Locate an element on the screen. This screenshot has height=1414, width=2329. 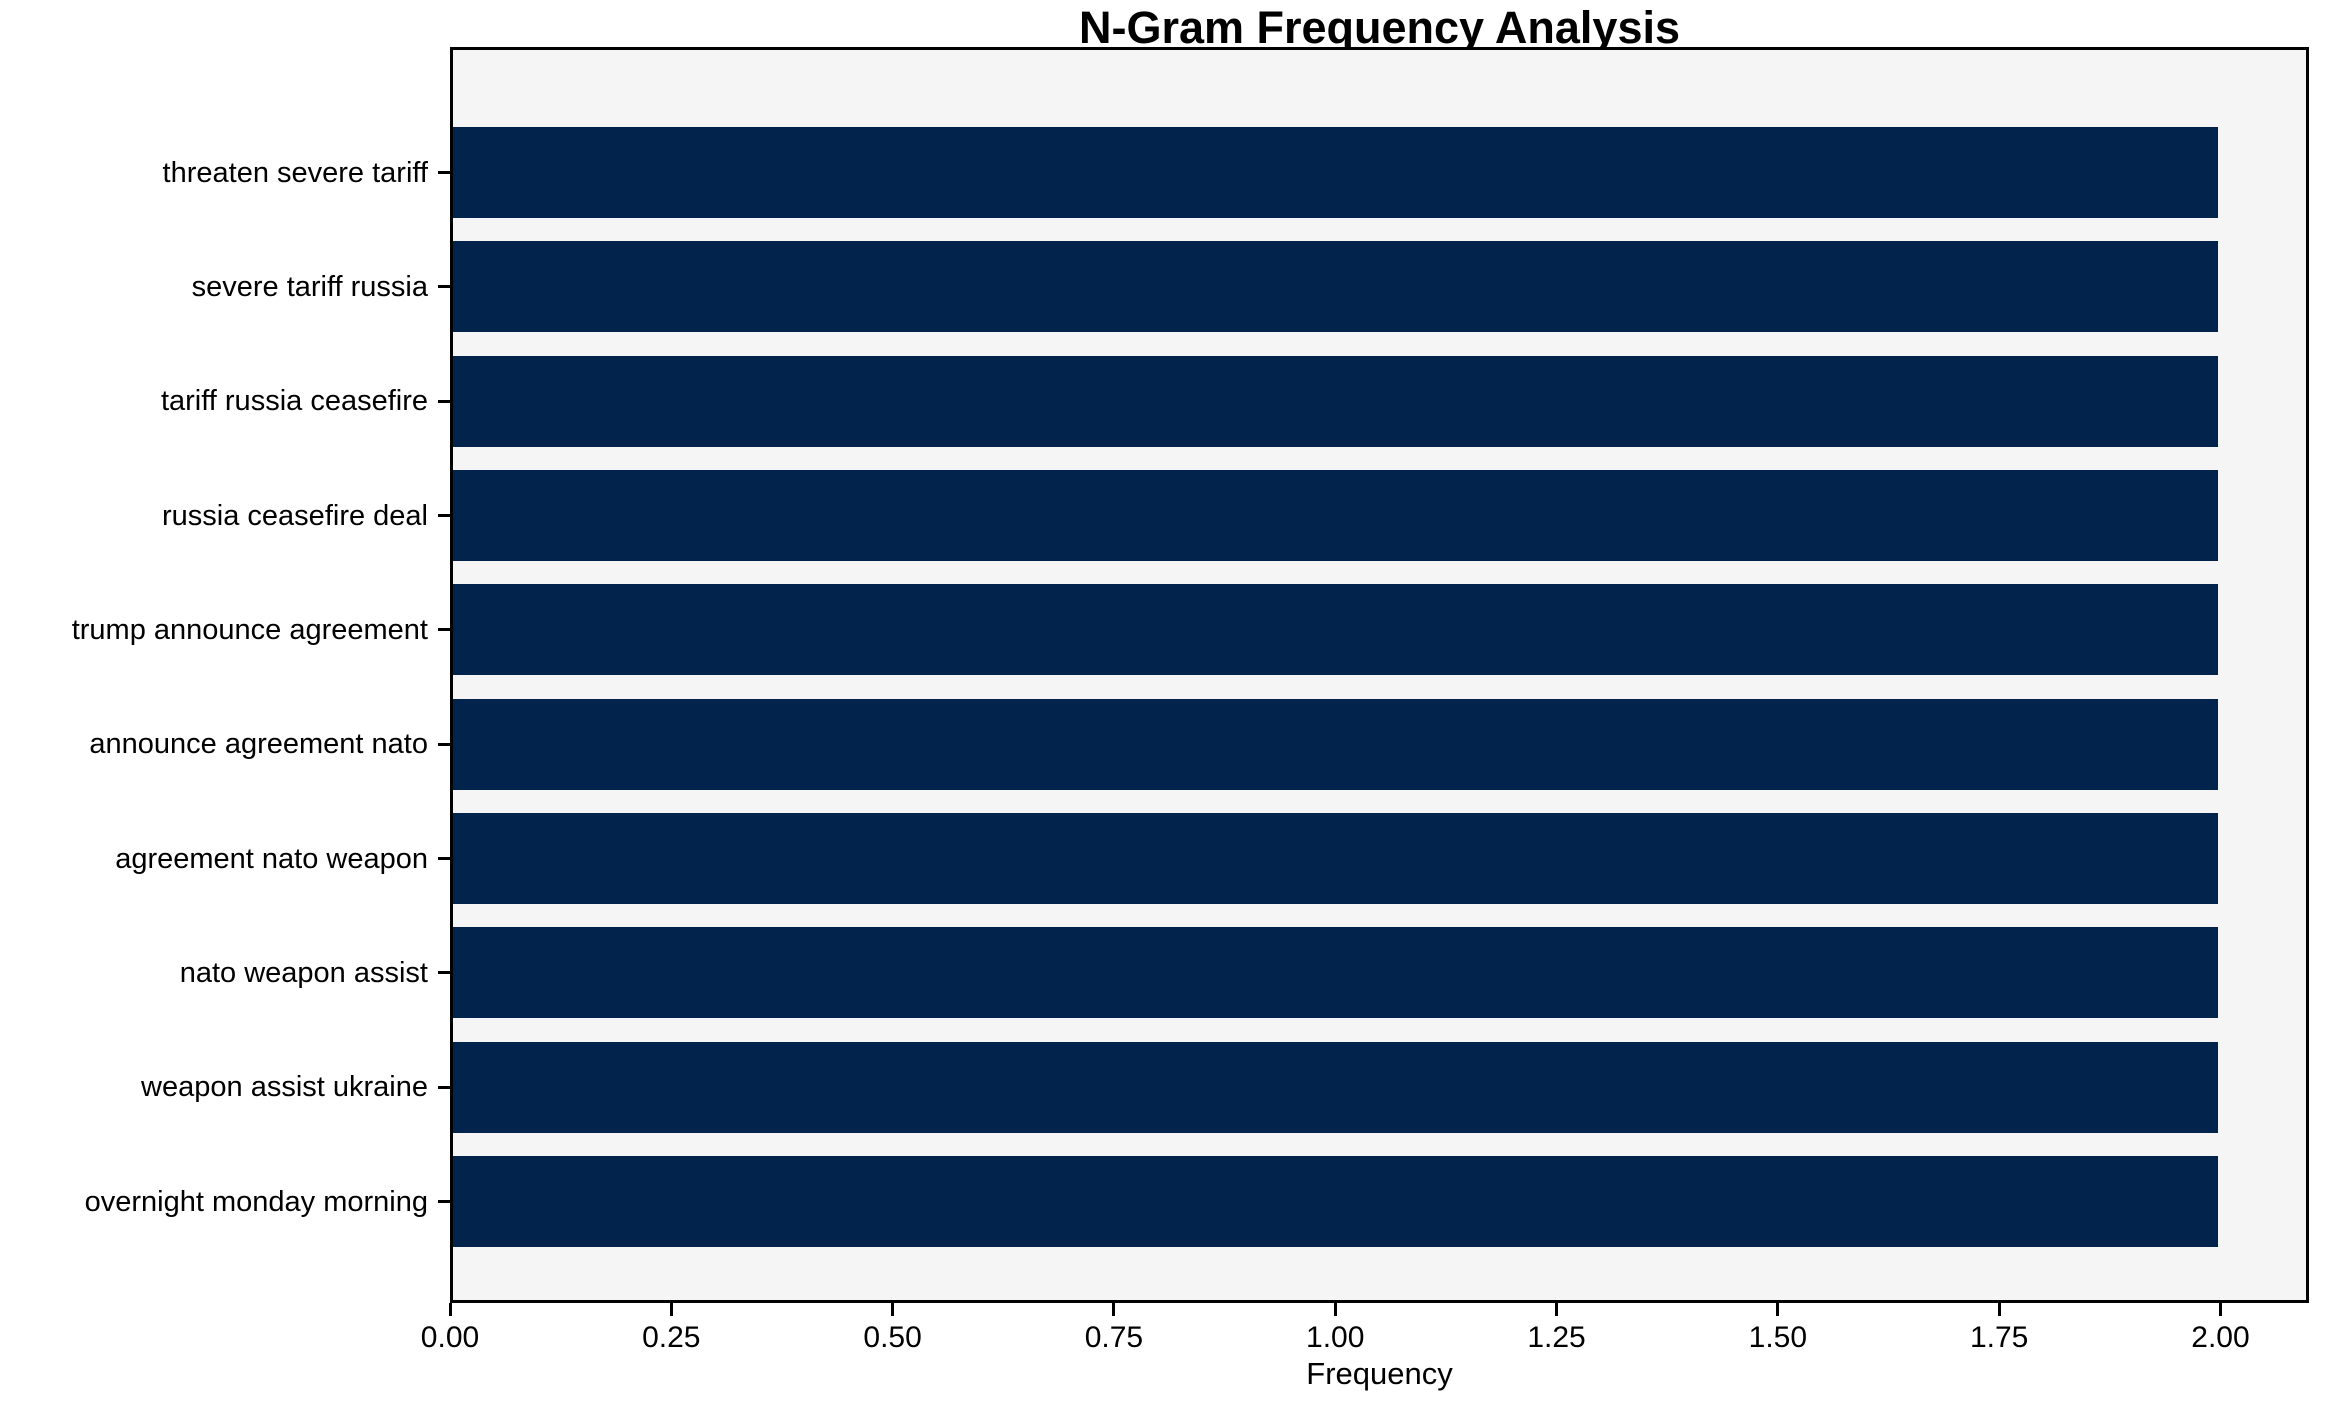
x-tick-label: 1.50 is located at coordinates (1778, 1337).